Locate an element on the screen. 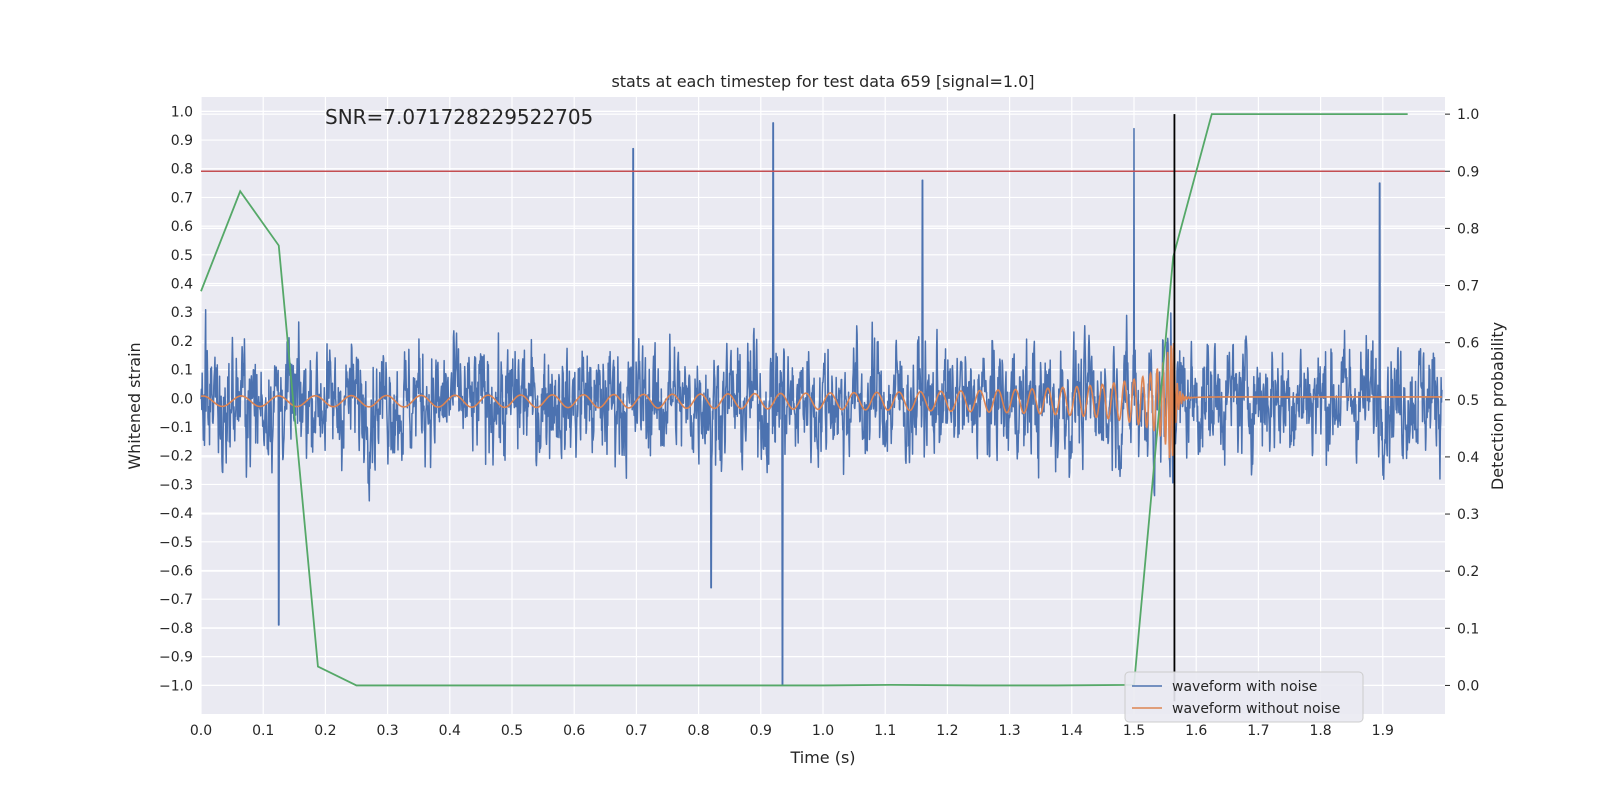  y2-tick-label: 0.3 is located at coordinates (1468, 515).